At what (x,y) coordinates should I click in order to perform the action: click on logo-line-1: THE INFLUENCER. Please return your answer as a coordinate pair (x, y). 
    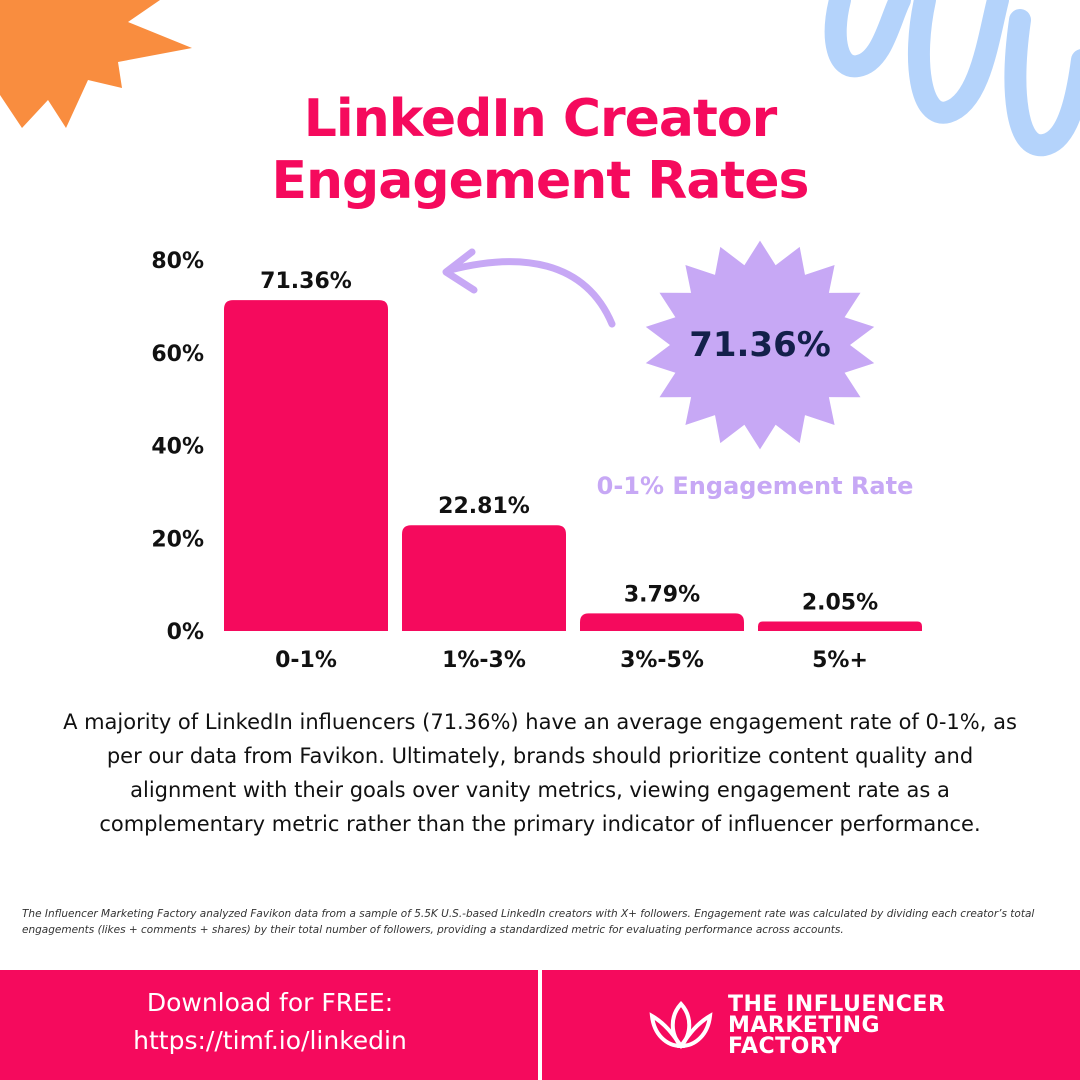
    Looking at the image, I should click on (837, 1004).